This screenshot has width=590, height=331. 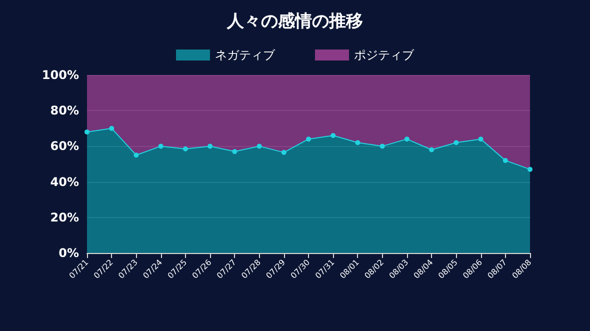 I want to click on legend-label: ネガティブ, so click(x=245, y=55).